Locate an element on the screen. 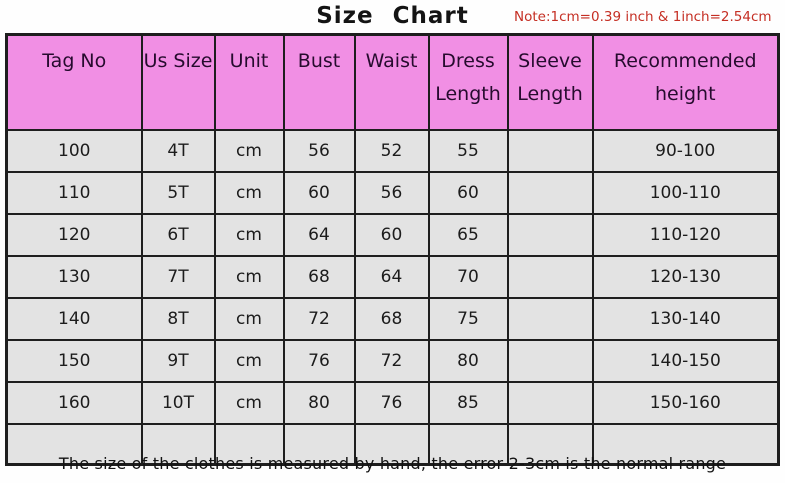  column-header: Sleeve Length is located at coordinates (550, 82).